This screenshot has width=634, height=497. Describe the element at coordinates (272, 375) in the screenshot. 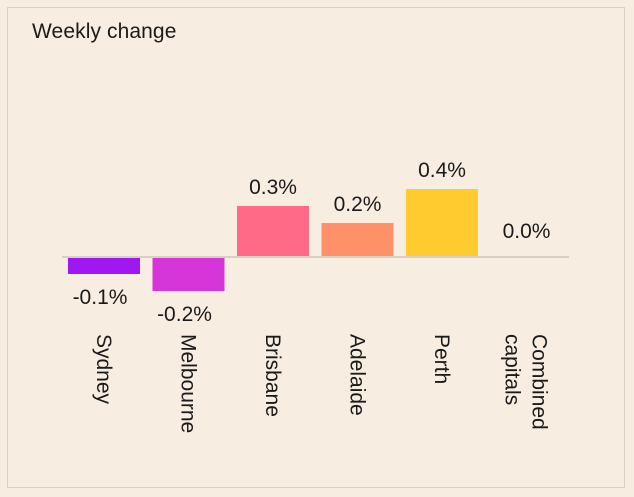

I see `category-label-brisbane: Brisbane` at that location.